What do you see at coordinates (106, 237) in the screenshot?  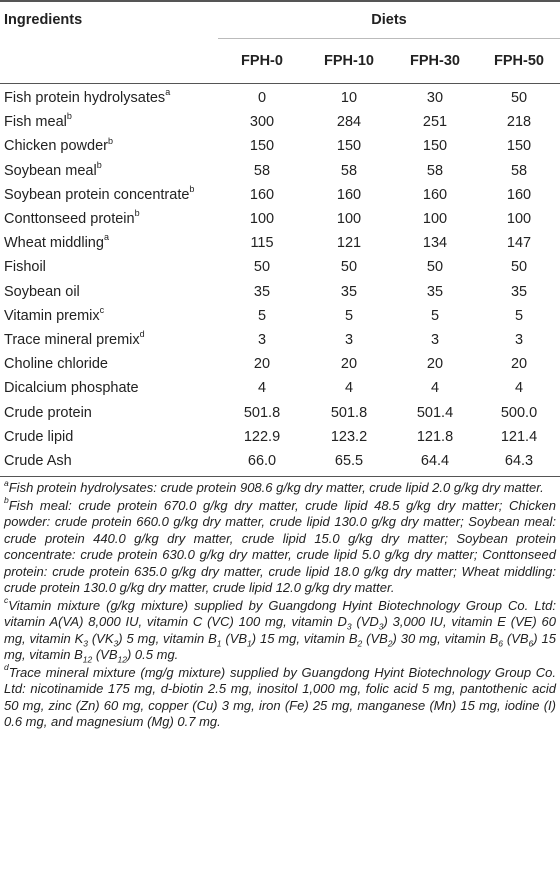 I see `footnote-reference: a` at bounding box center [106, 237].